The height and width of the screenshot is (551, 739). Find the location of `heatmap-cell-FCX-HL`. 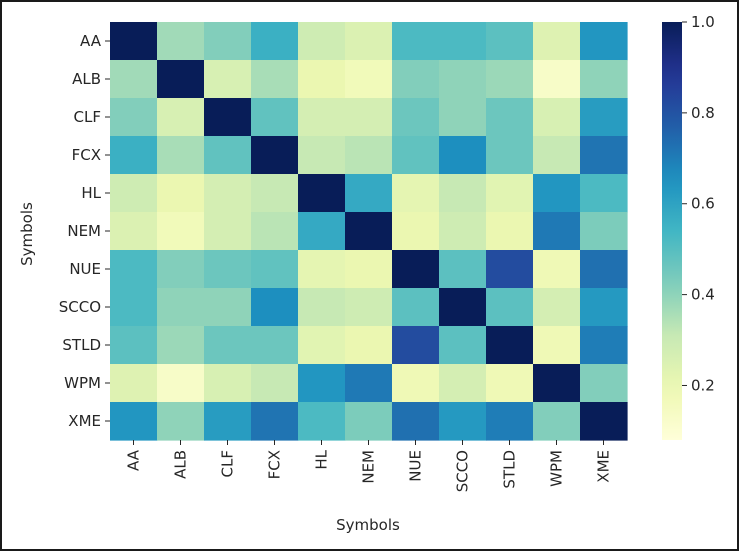

heatmap-cell-FCX-HL is located at coordinates (322, 155).